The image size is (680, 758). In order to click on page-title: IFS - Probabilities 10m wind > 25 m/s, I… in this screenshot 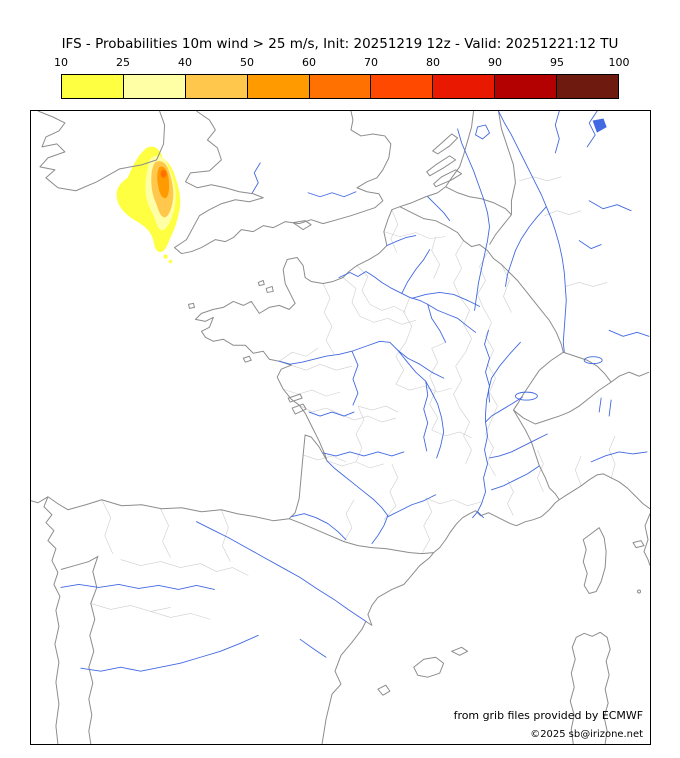, I will do `click(340, 44)`.